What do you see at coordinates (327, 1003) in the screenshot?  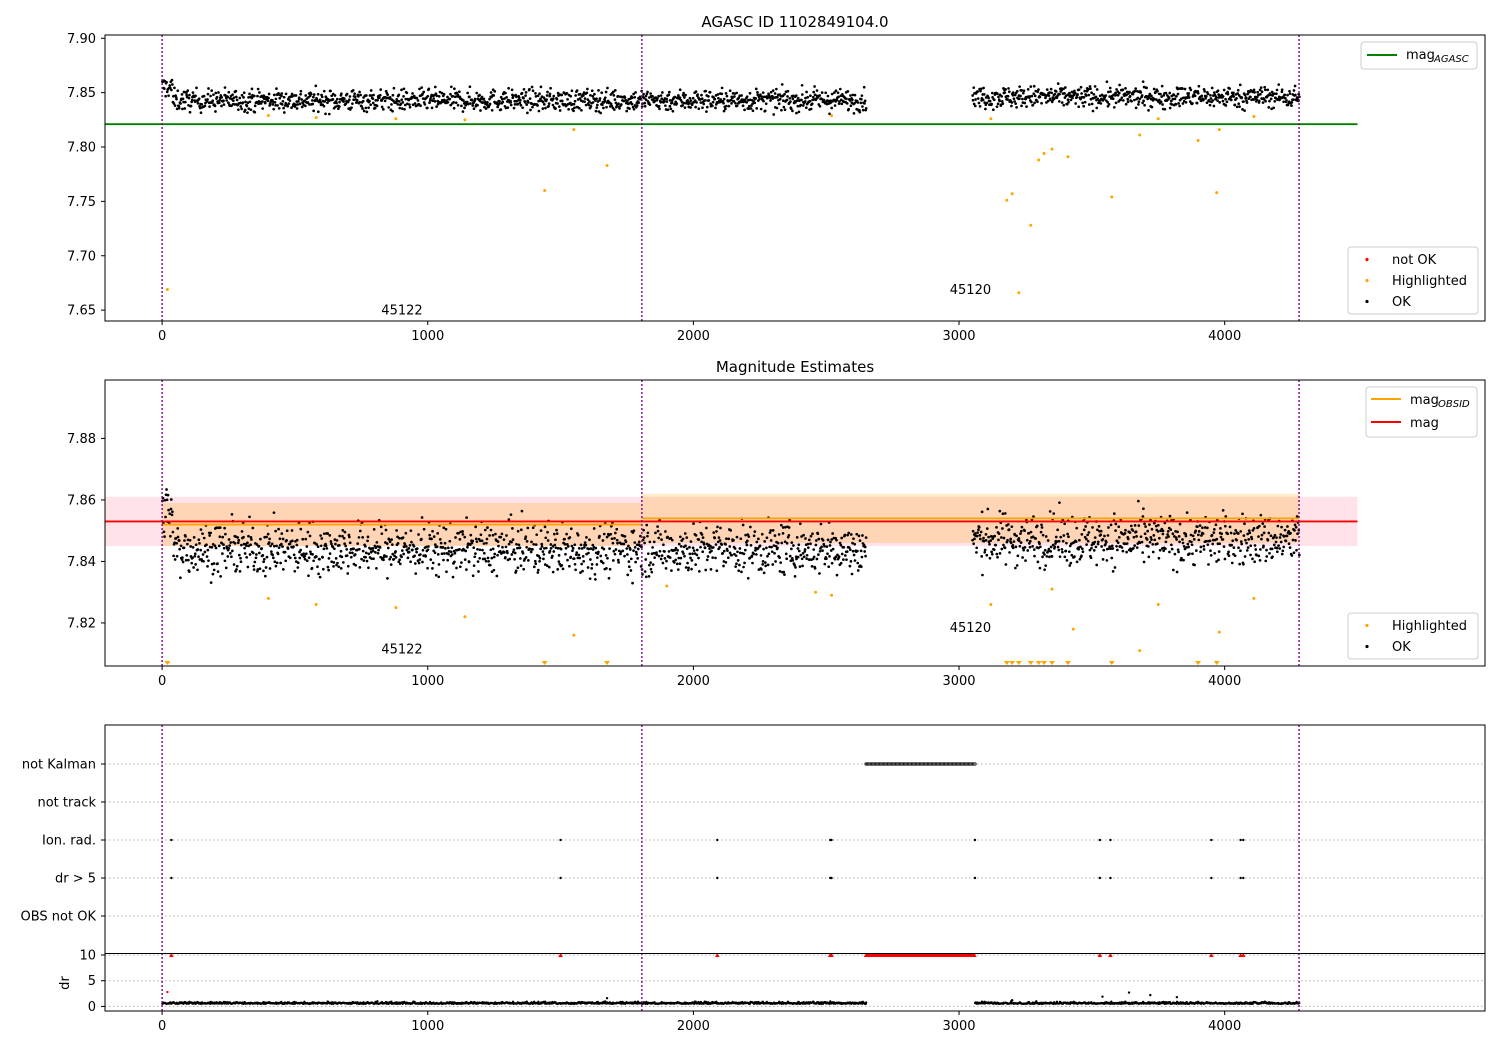 I see `dr-point` at bounding box center [327, 1003].